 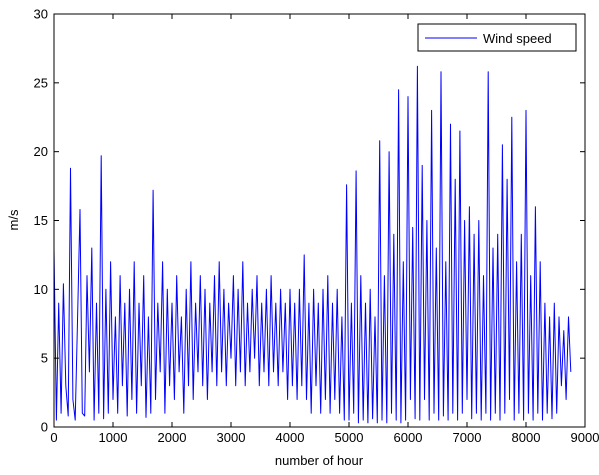 What do you see at coordinates (41, 151) in the screenshot?
I see `y-tick-label: 20` at bounding box center [41, 151].